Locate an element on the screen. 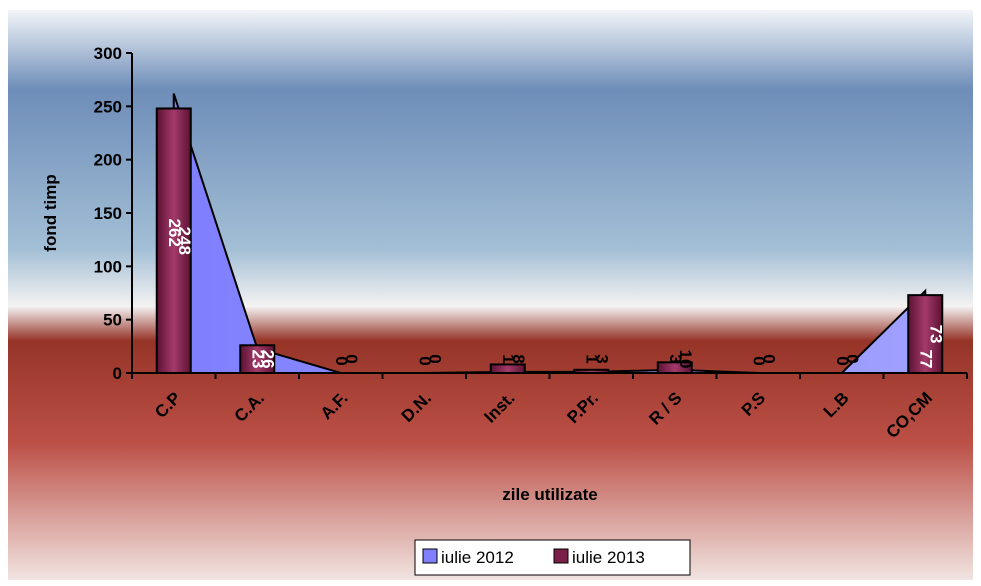 Image resolution: width=981 pixels, height=586 pixels. data-label-2013-7: 0 is located at coordinates (768, 358).